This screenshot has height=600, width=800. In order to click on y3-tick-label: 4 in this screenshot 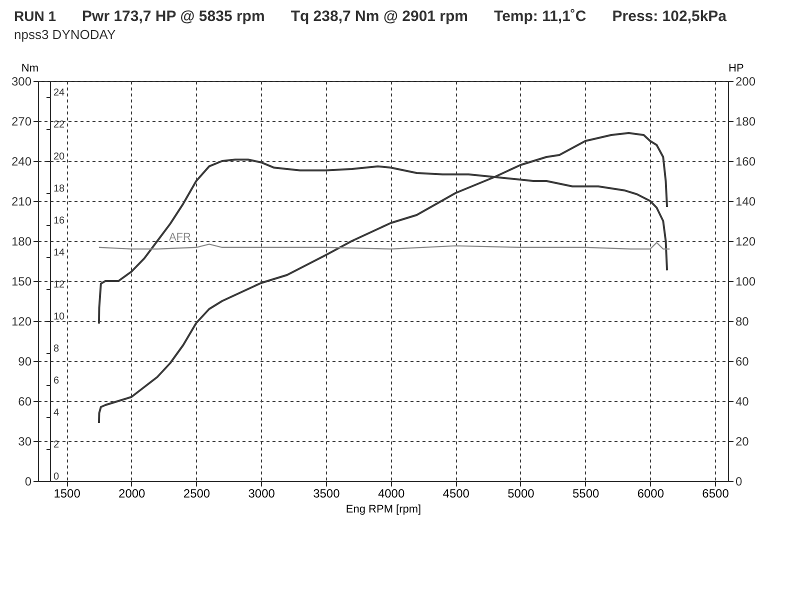, I will do `click(57, 413)`.